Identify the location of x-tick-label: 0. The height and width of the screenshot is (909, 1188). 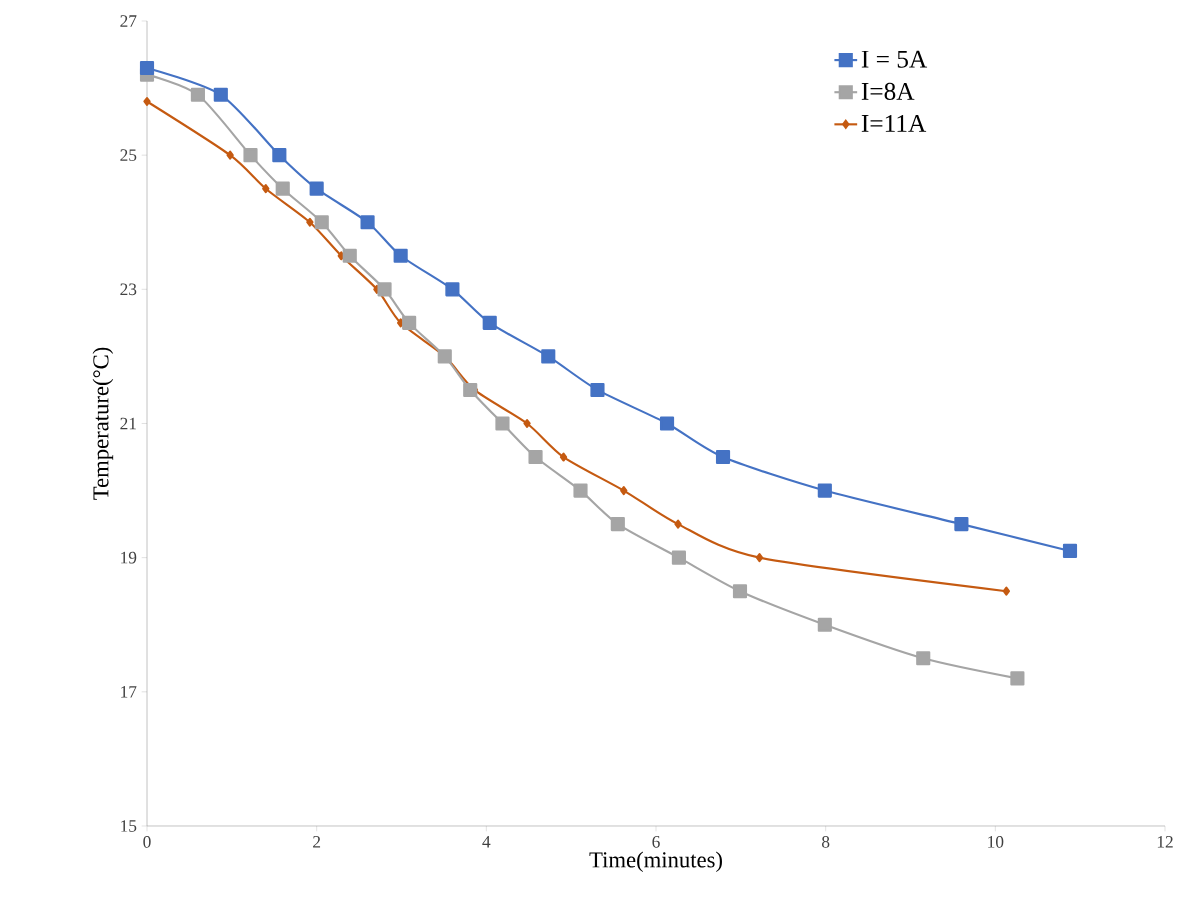
(147, 842).